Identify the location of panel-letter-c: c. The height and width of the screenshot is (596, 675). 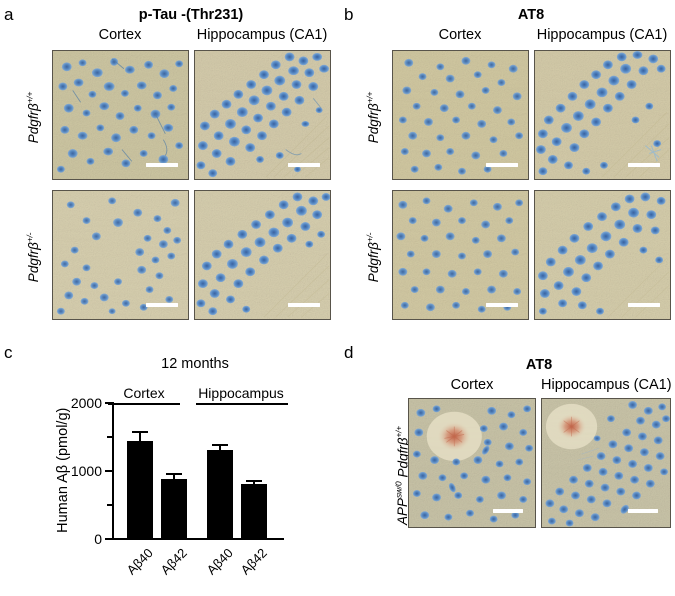
(8, 352).